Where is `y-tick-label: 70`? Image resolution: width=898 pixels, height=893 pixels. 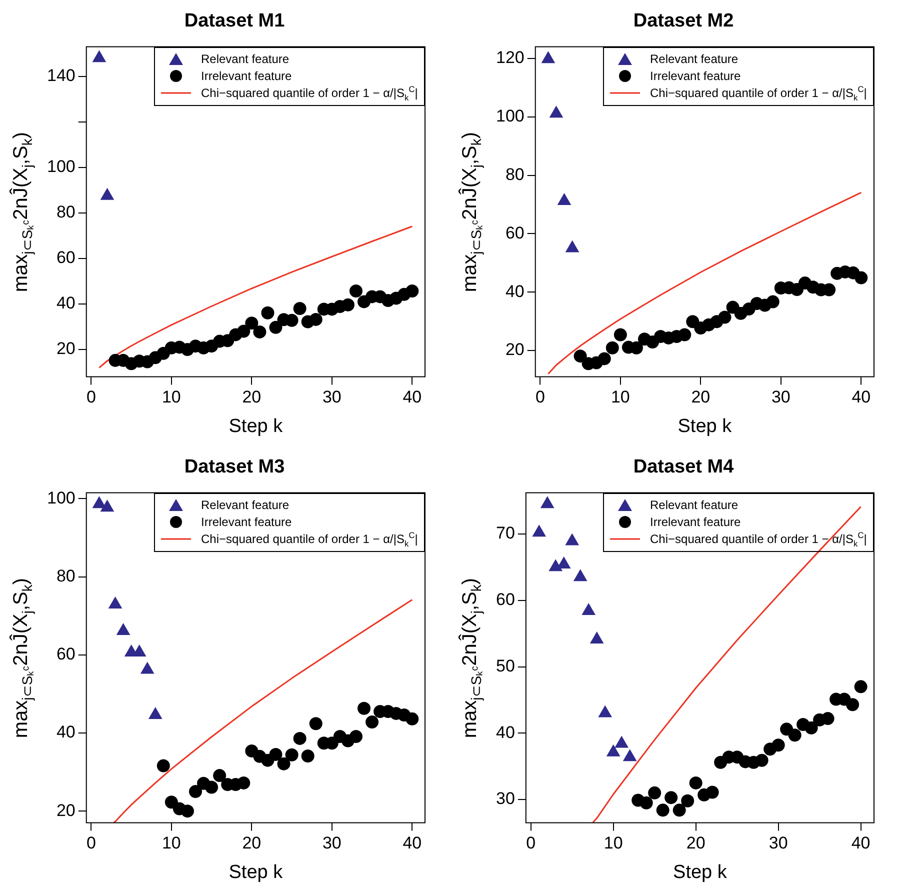 y-tick-label: 70 is located at coordinates (505, 533).